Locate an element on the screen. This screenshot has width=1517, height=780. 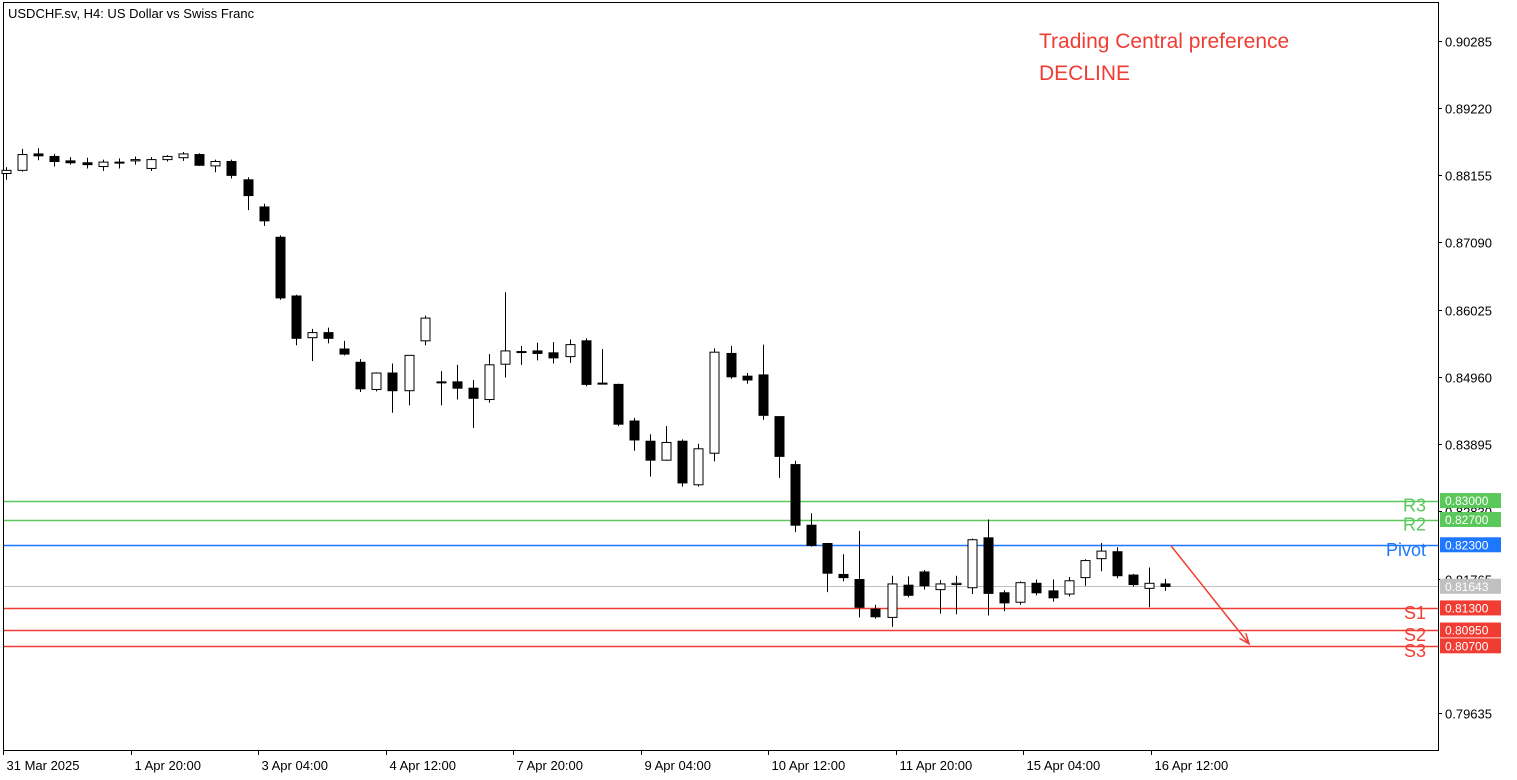
y-tick-label: 0.87090 is located at coordinates (1468, 243).